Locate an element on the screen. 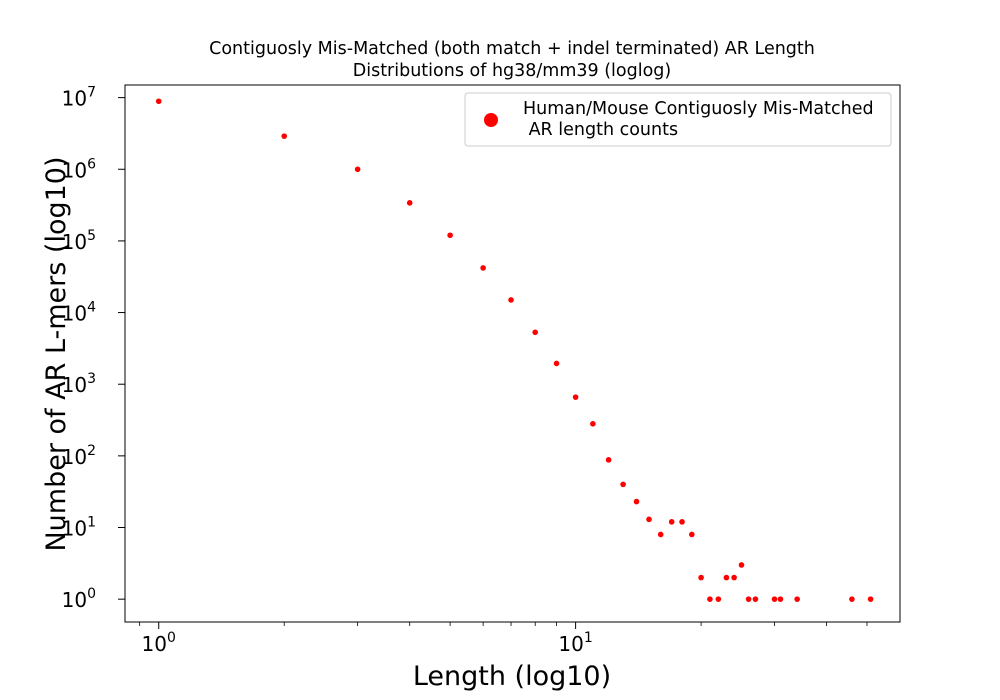 The width and height of the screenshot is (1000, 700). legend-marker is located at coordinates (491, 120).